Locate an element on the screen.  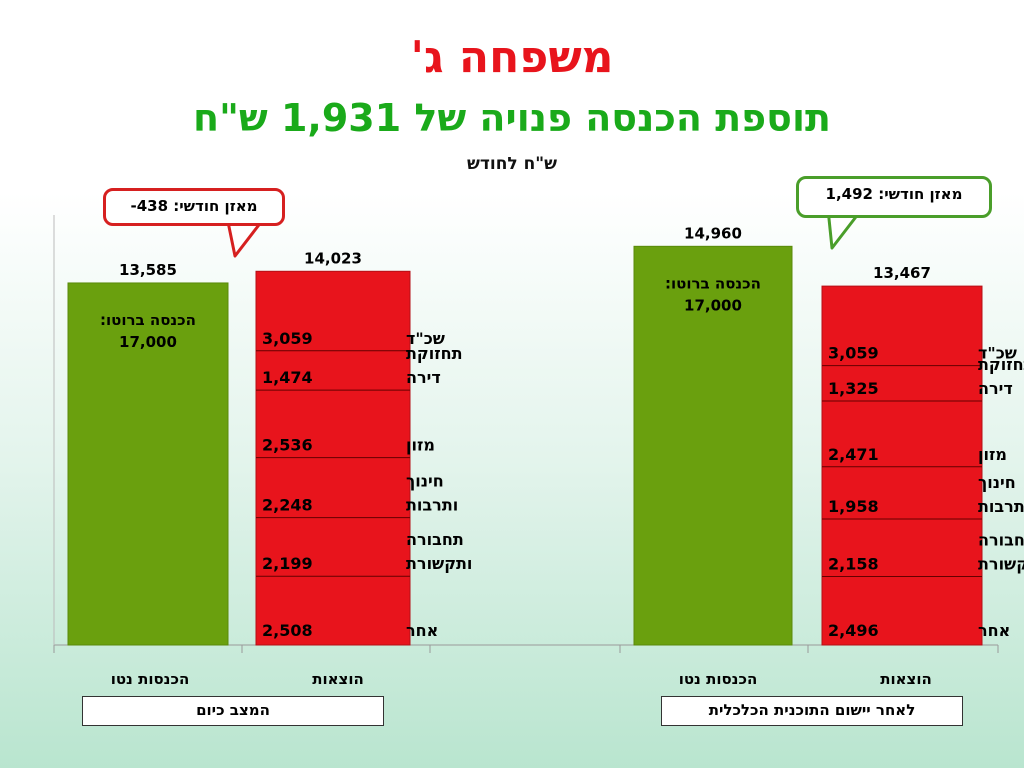
segment-name-line2-3-4: ותקשורת is located at coordinates (1001, 563).